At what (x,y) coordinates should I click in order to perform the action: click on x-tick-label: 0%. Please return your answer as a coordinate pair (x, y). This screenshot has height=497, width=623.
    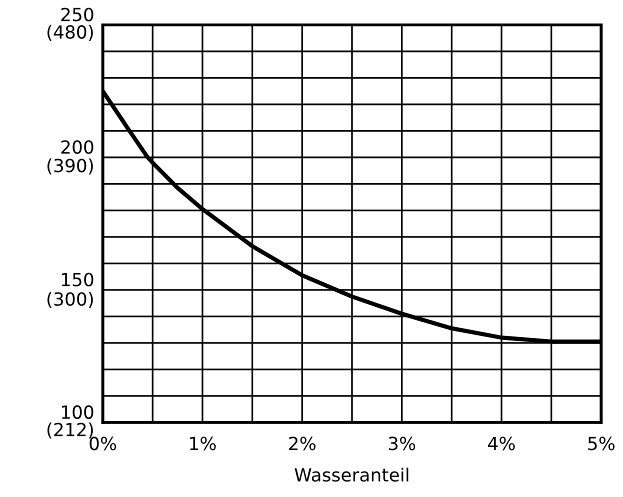
    Looking at the image, I should click on (103, 443).